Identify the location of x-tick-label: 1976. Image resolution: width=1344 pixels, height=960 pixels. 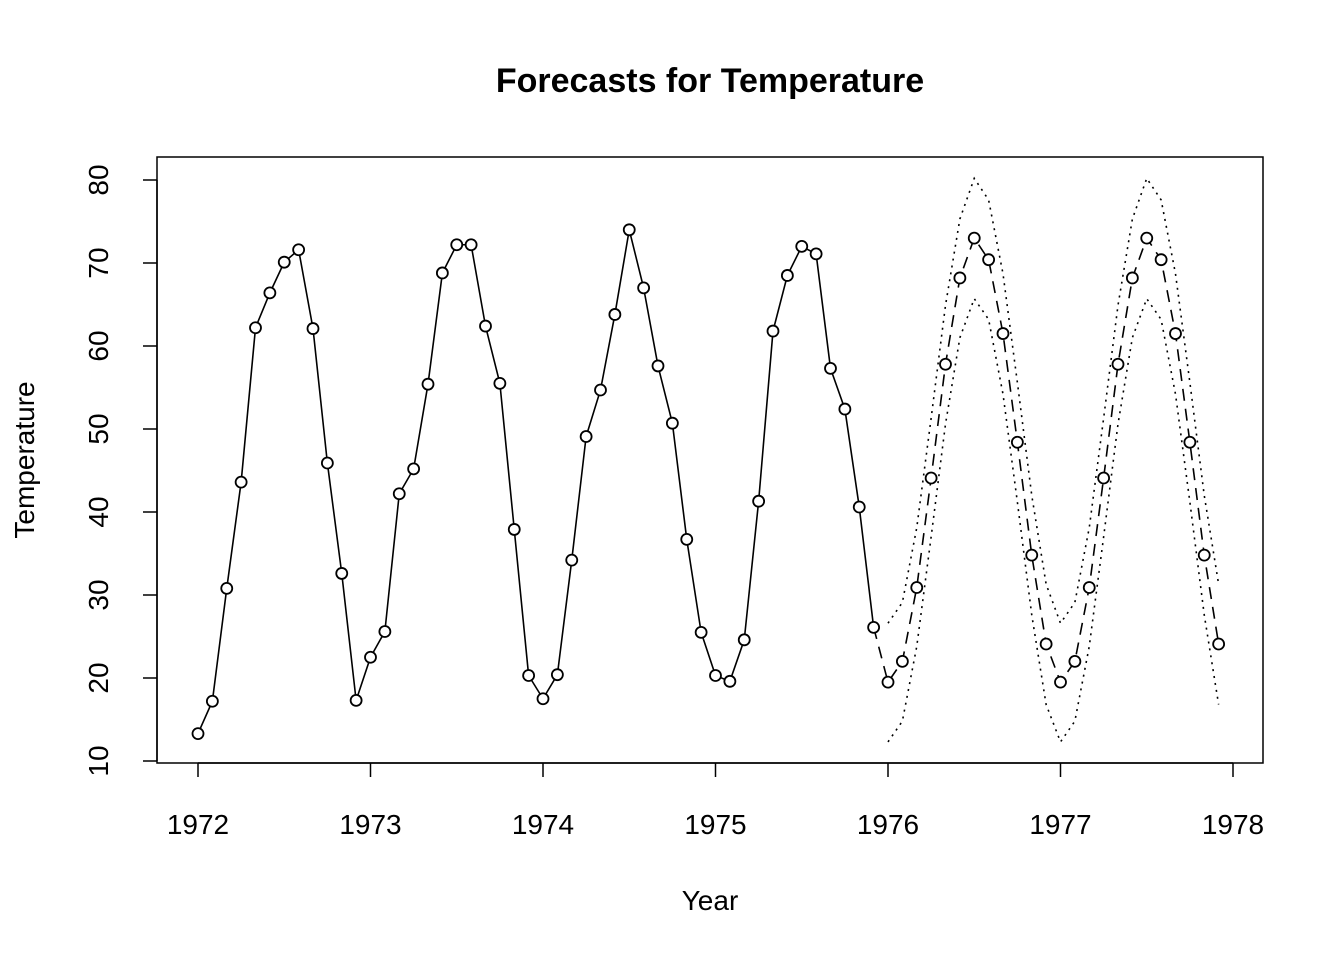
(888, 824).